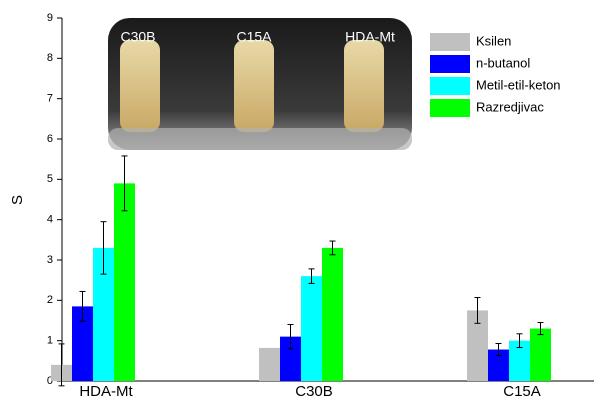 The image size is (597, 402). Describe the element at coordinates (50, 139) in the screenshot. I see `y-tick-label: 6` at that location.